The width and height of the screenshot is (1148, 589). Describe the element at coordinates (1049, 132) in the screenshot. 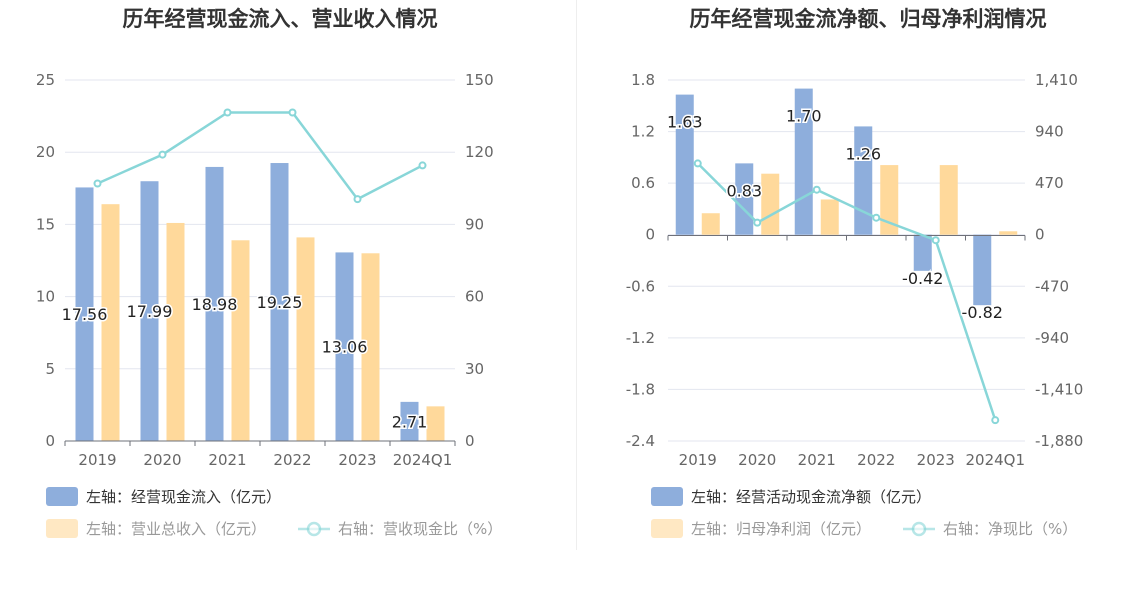

I see `right-axis-tick-label: 940` at that location.